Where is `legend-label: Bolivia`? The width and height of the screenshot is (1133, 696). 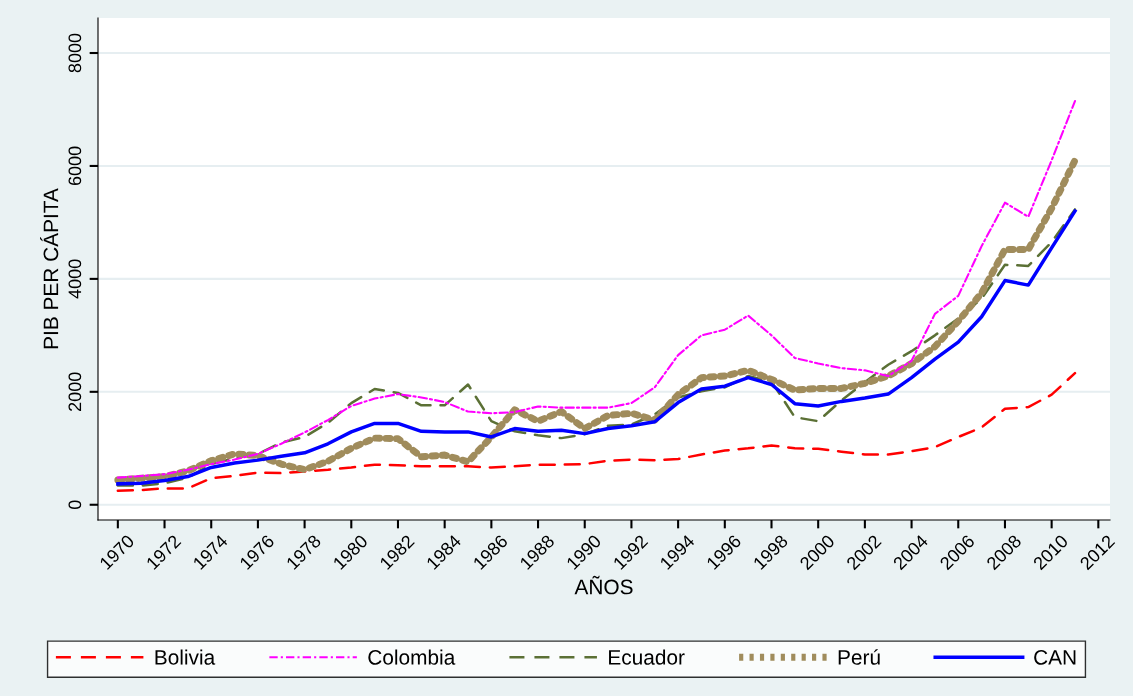
legend-label: Bolivia is located at coordinates (185, 657).